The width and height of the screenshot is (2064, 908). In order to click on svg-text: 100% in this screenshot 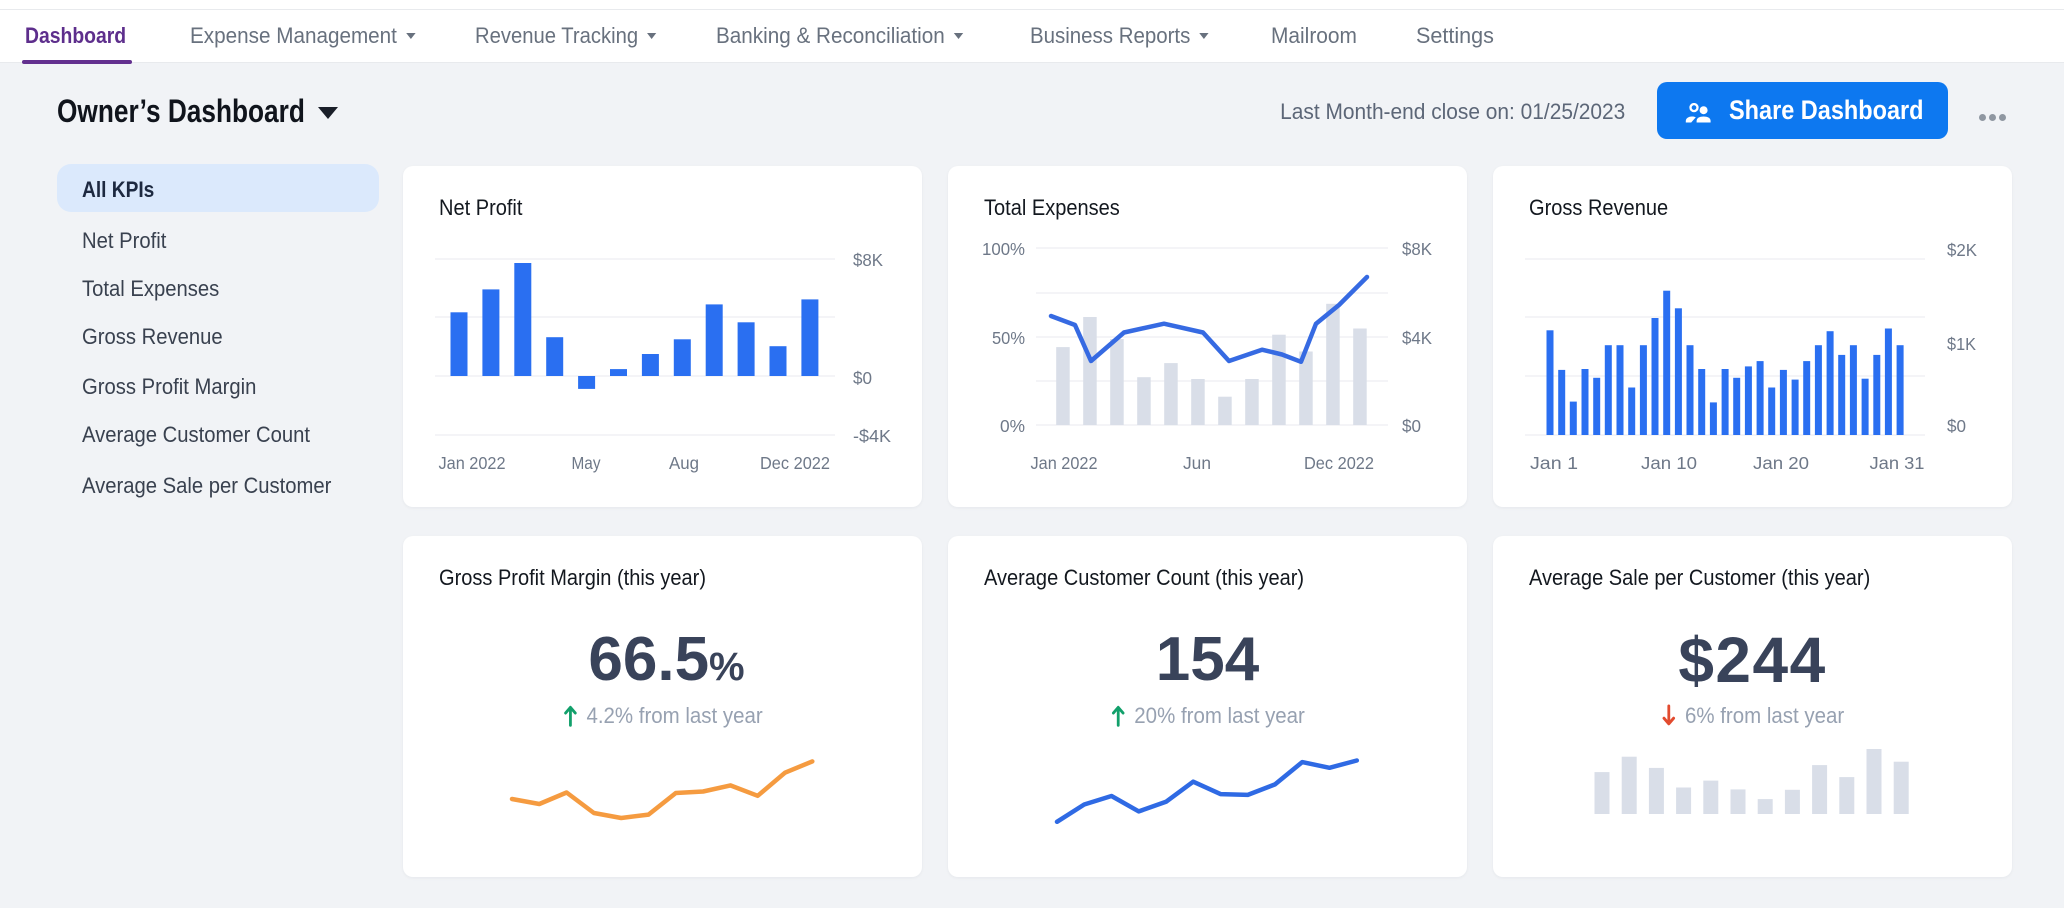, I will do `click(1003, 249)`.